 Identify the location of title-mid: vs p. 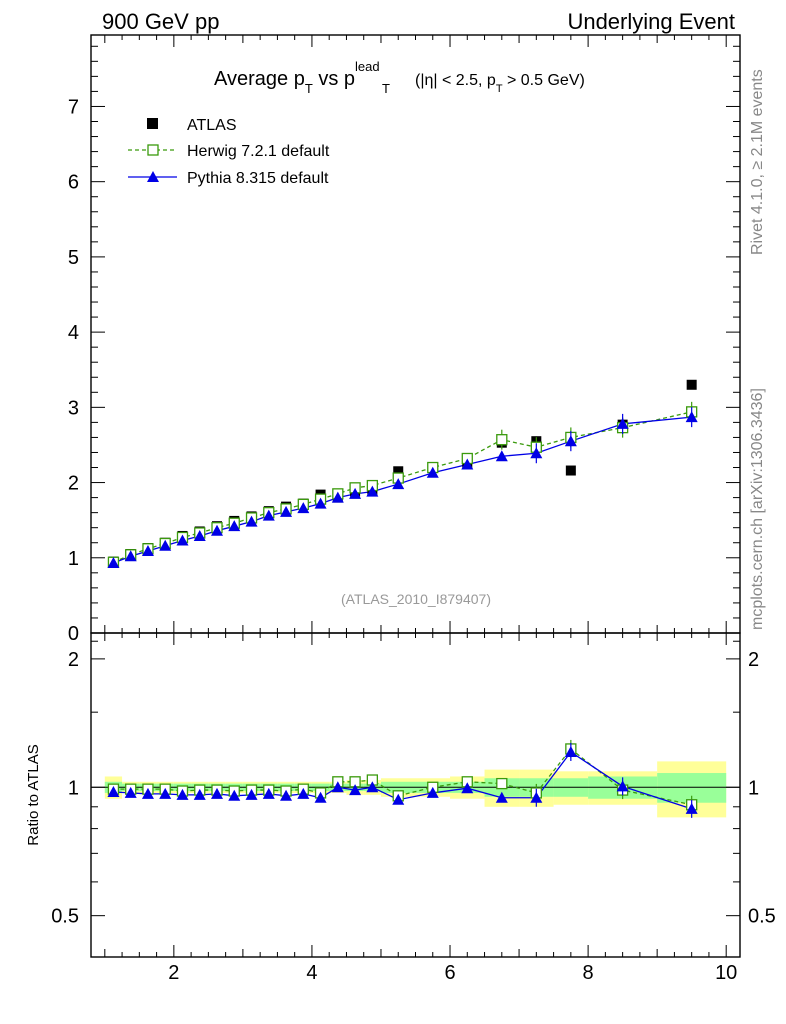
(334, 79).